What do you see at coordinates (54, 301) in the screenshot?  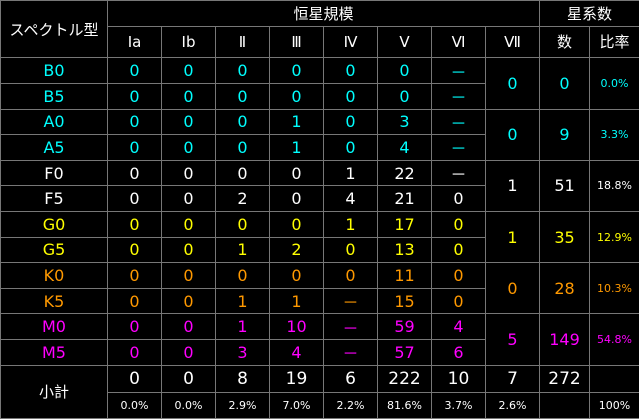 I see `spectral-type-cell: K5` at bounding box center [54, 301].